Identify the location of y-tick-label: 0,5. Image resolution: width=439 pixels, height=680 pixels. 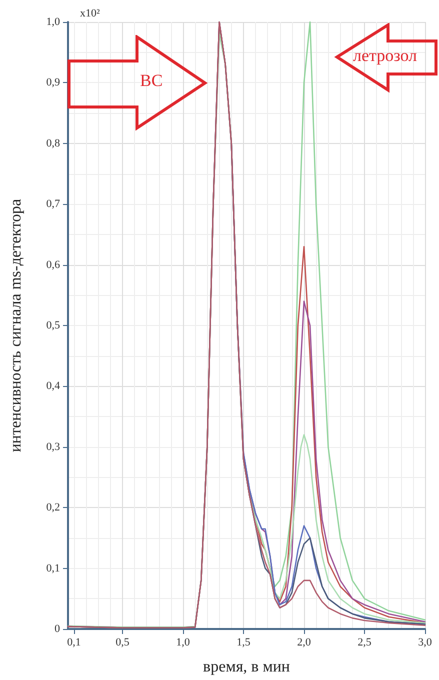
(53, 326).